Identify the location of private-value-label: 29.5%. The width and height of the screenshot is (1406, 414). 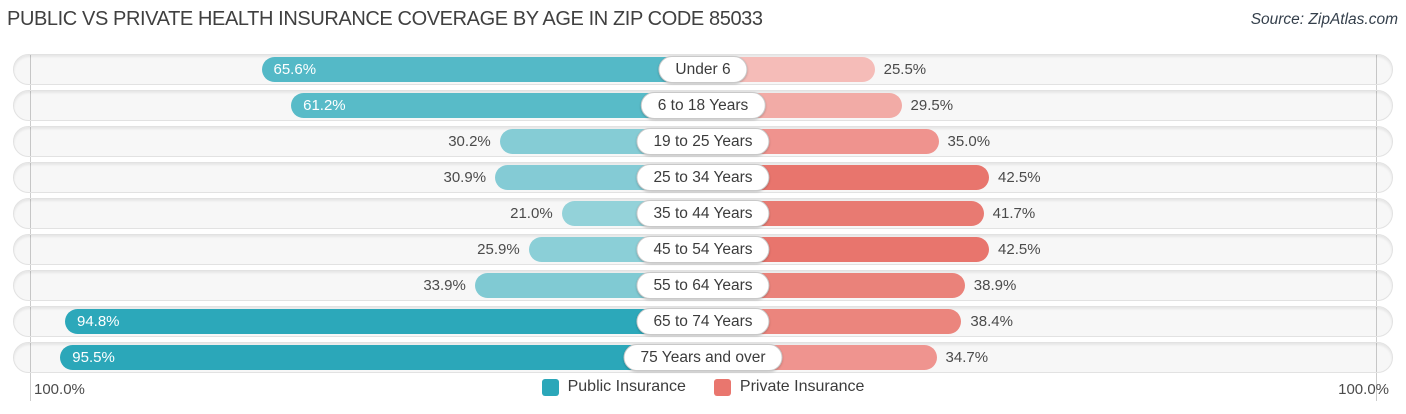
(932, 105).